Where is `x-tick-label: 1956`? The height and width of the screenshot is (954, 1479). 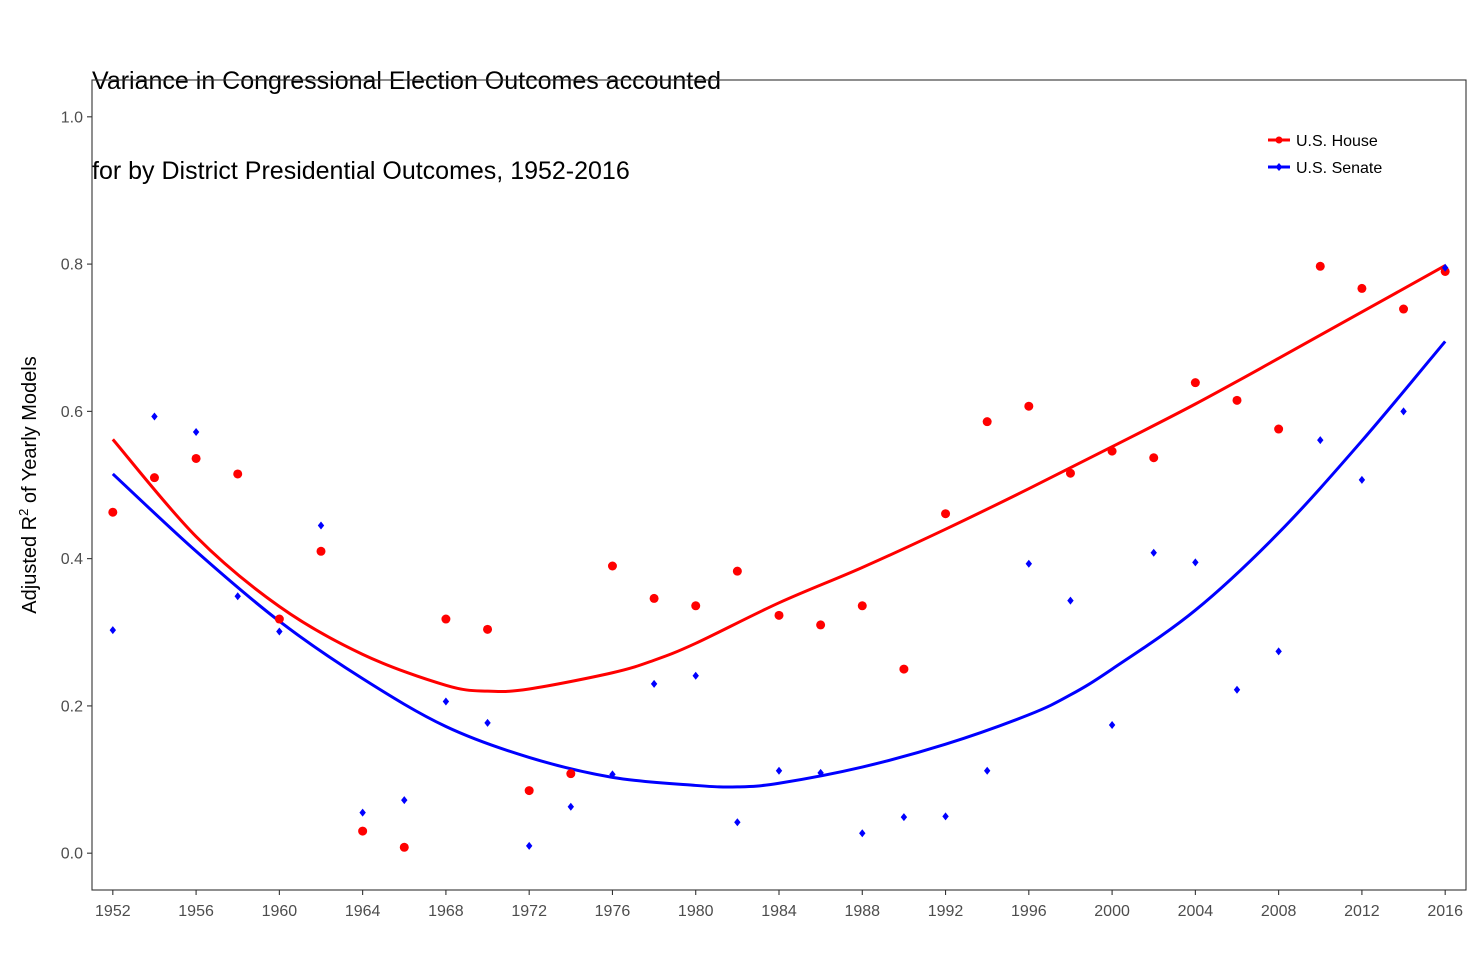 x-tick-label: 1956 is located at coordinates (196, 911).